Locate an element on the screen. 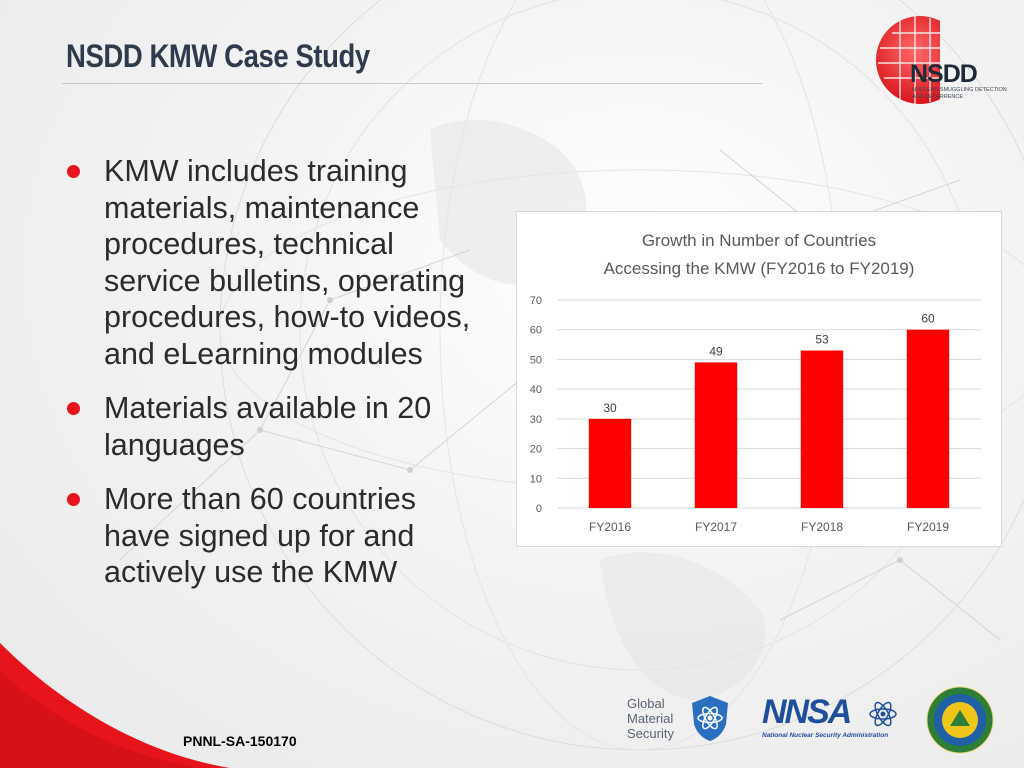  nsdd-globe-icon is located at coordinates (908, 60).